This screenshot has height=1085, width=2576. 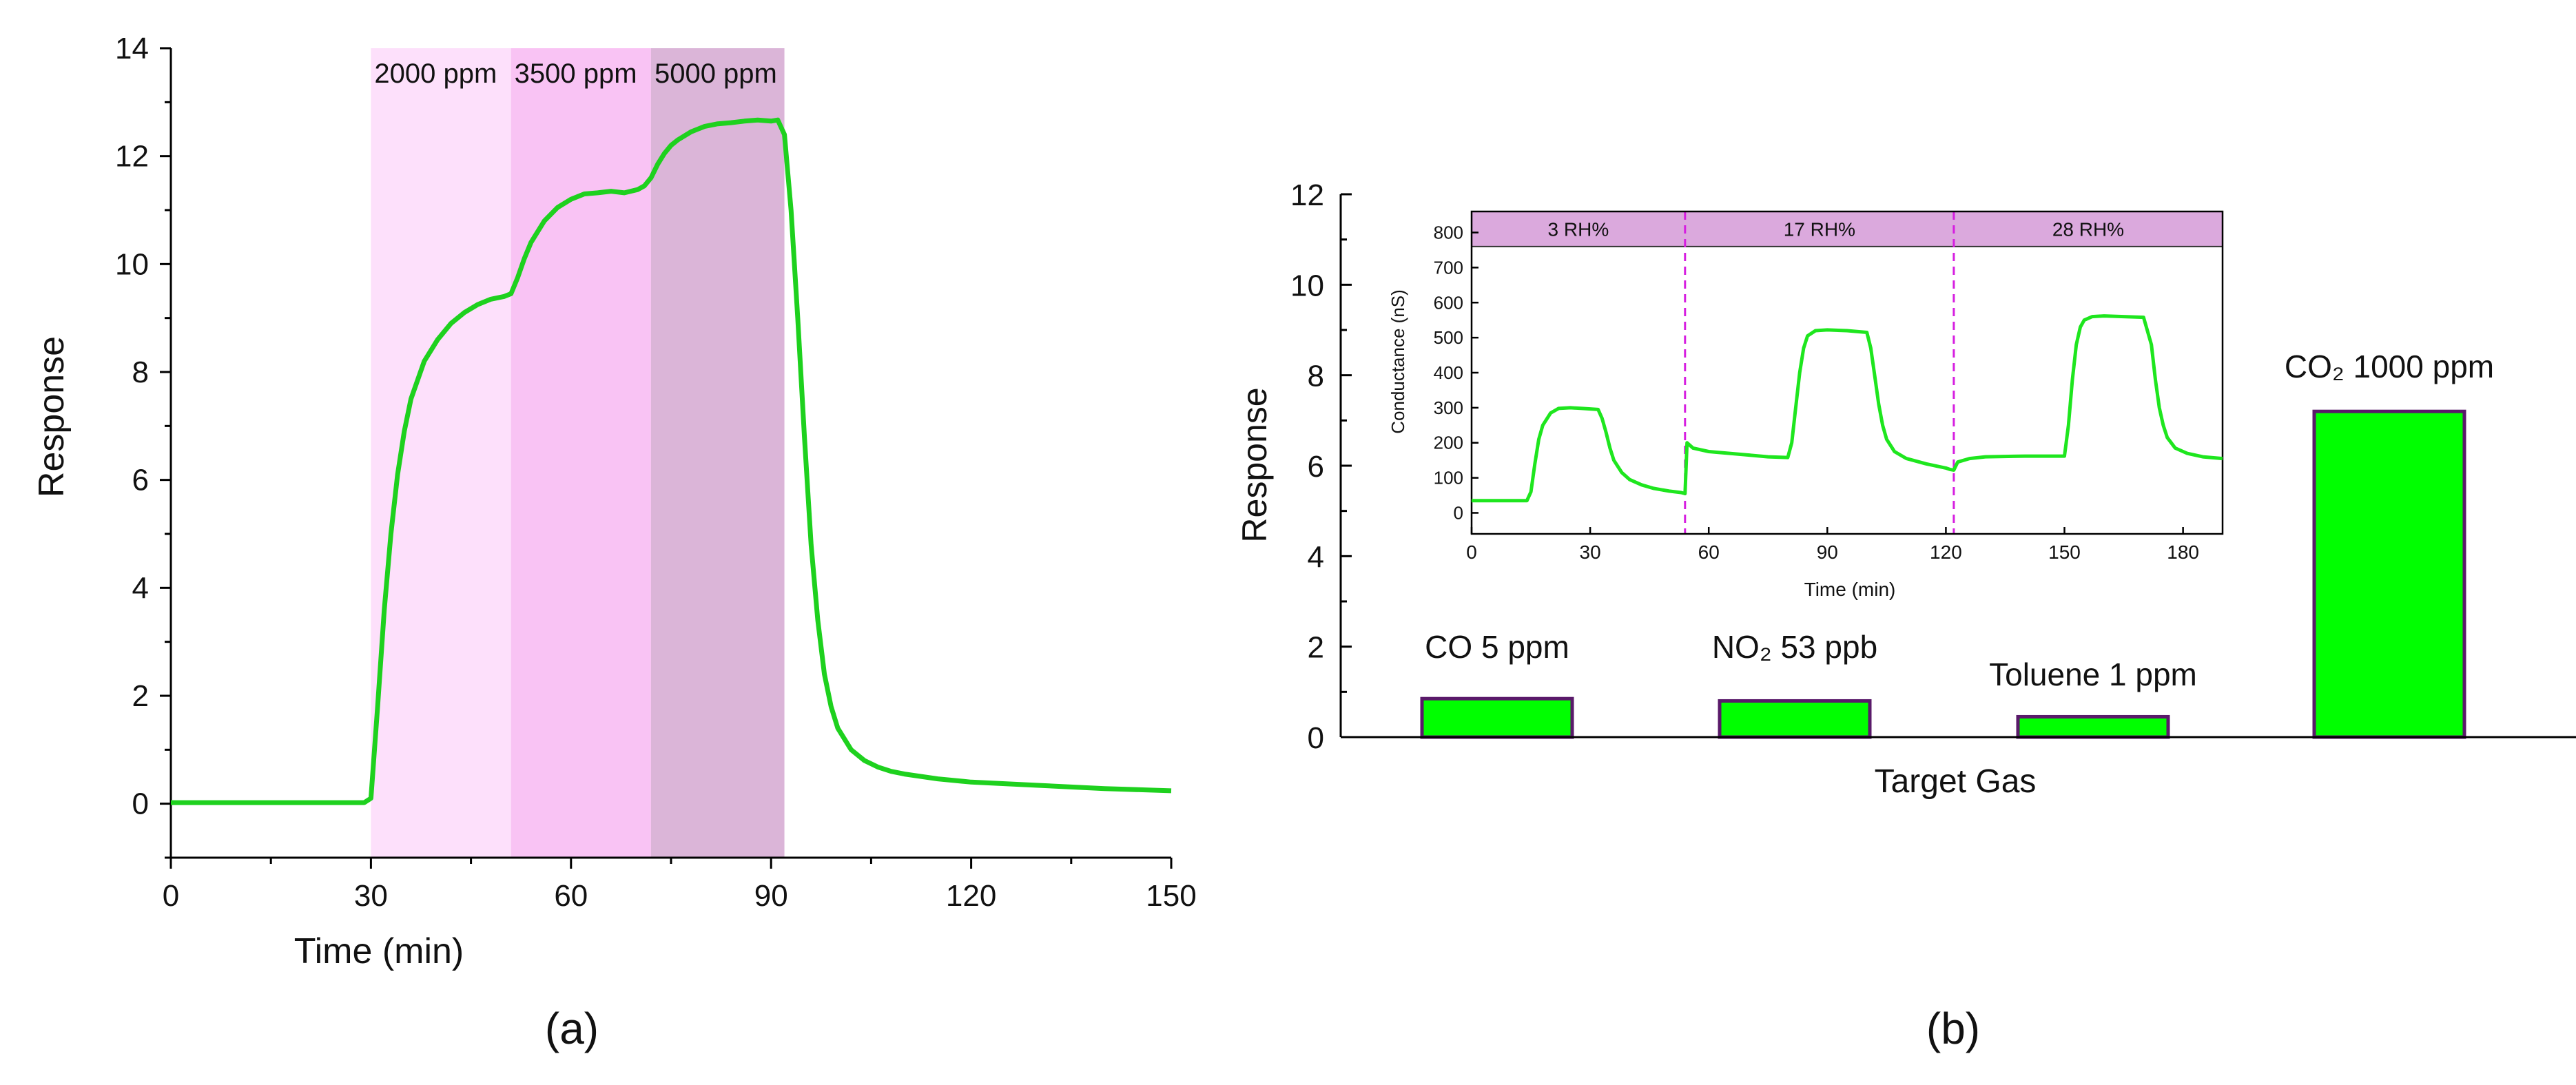 I want to click on x-tick-label-a: 60, so click(x=571, y=896).